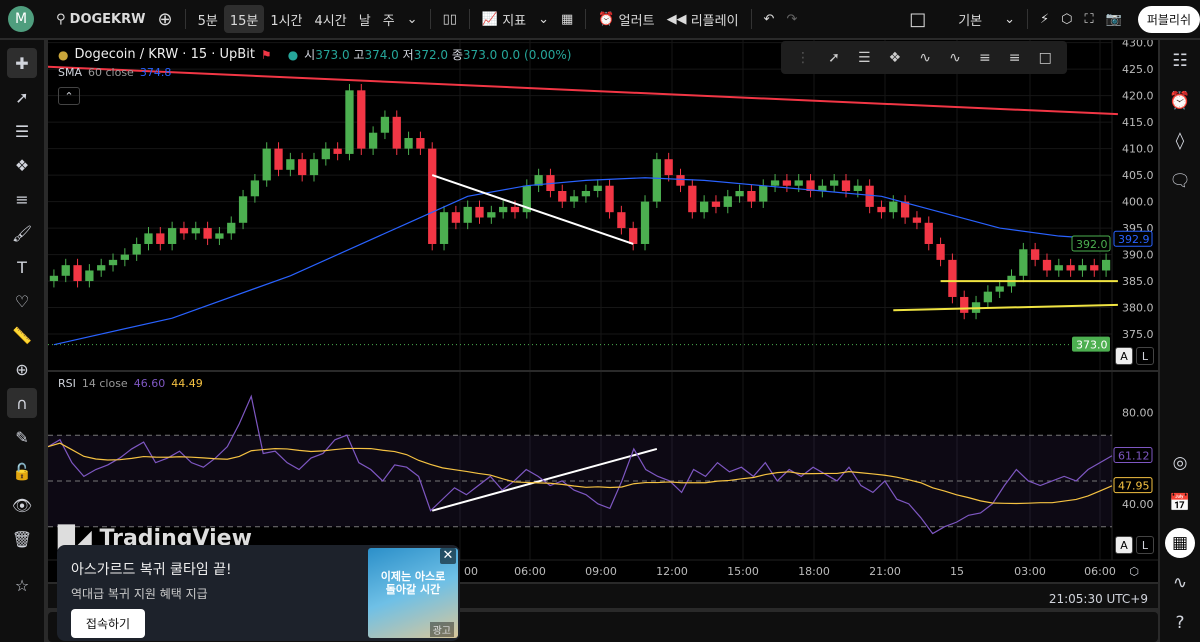 The width and height of the screenshot is (1200, 642). I want to click on fib-icon: ≡, so click(22, 199).